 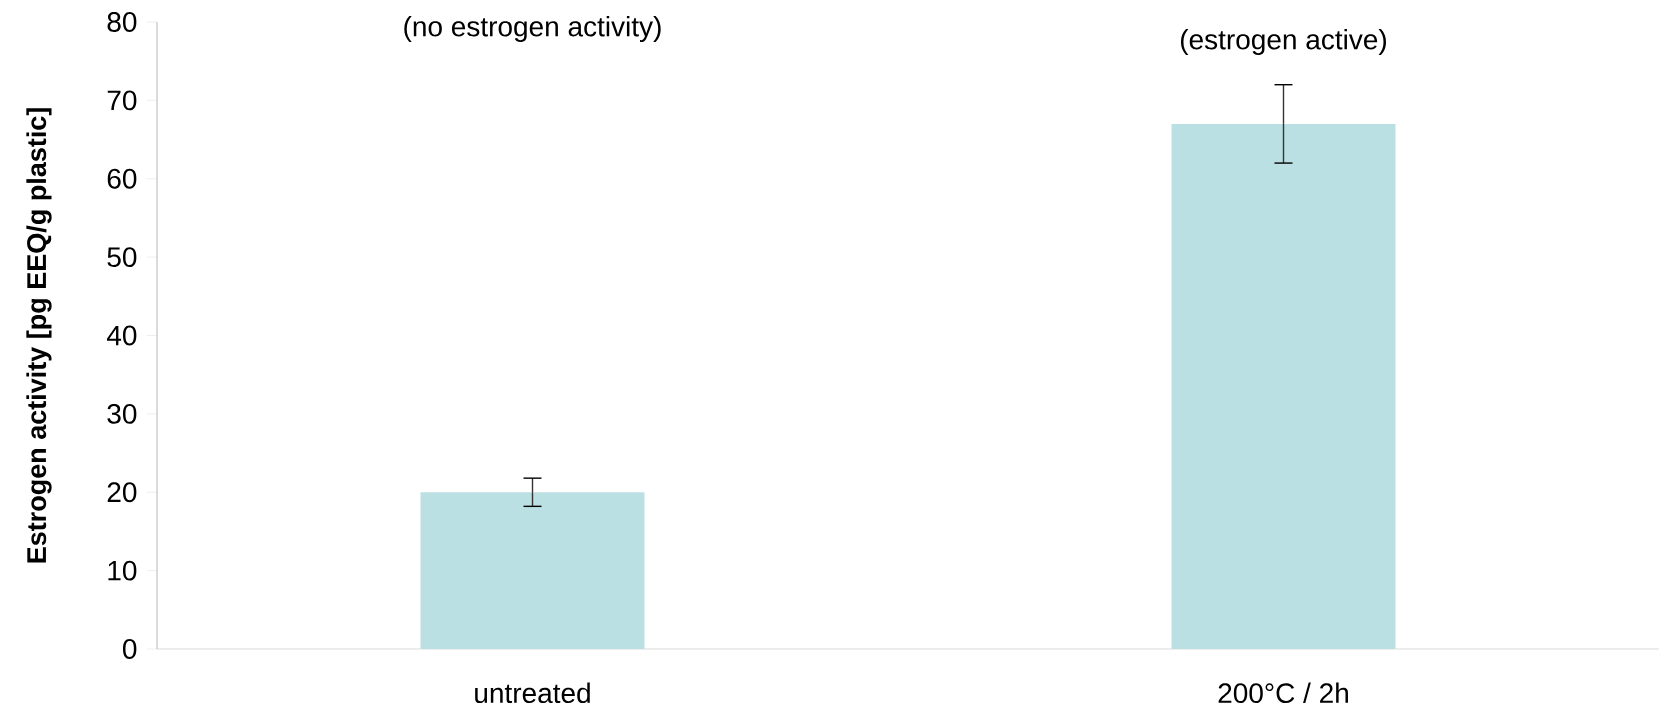 What do you see at coordinates (532, 693) in the screenshot?
I see `x-tick-label: untreated` at bounding box center [532, 693].